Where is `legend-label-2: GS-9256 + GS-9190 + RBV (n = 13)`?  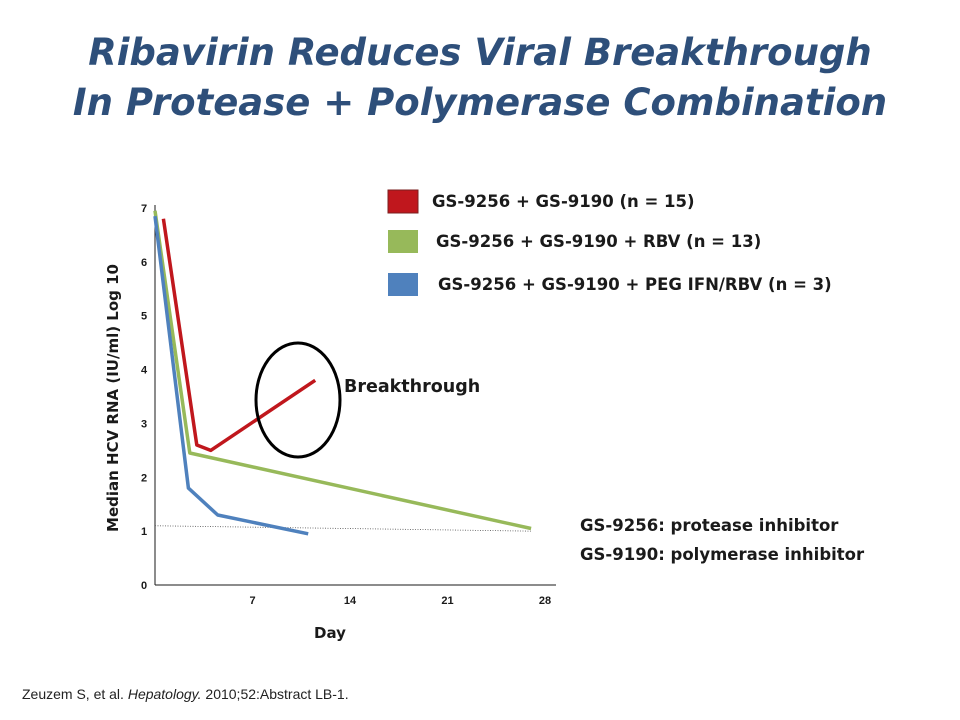
legend-label-2: GS-9256 + GS-9190 + RBV (n = 13) is located at coordinates (598, 241).